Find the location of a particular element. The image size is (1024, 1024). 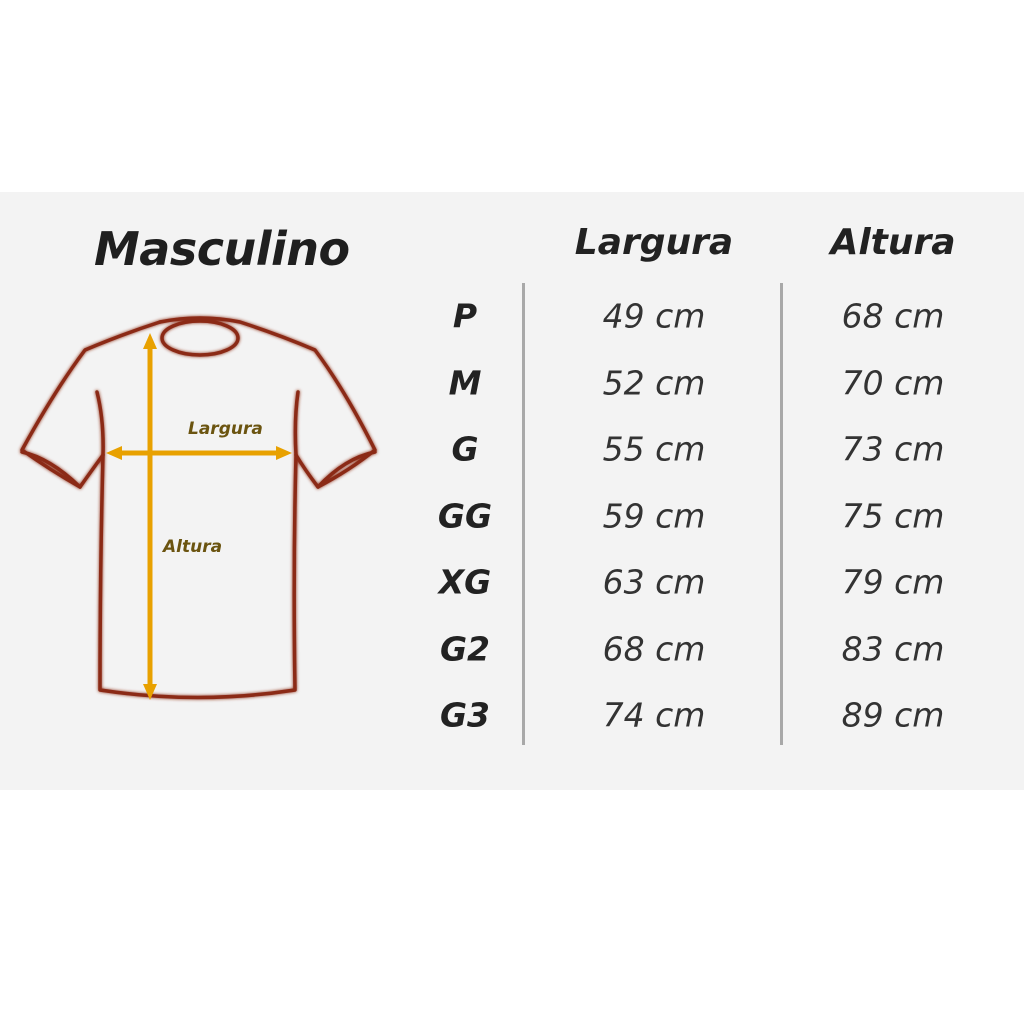

altura-cell: 70 cm is located at coordinates (893, 382).